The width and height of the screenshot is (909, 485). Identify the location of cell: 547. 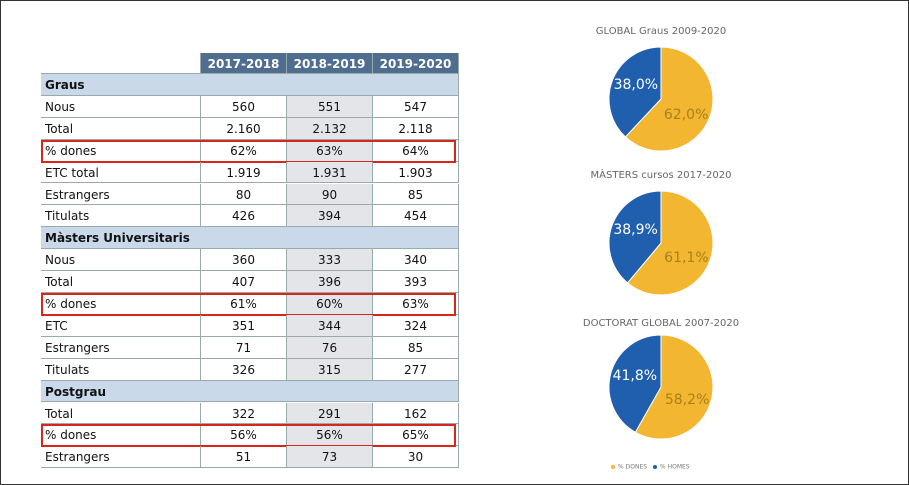
(416, 106).